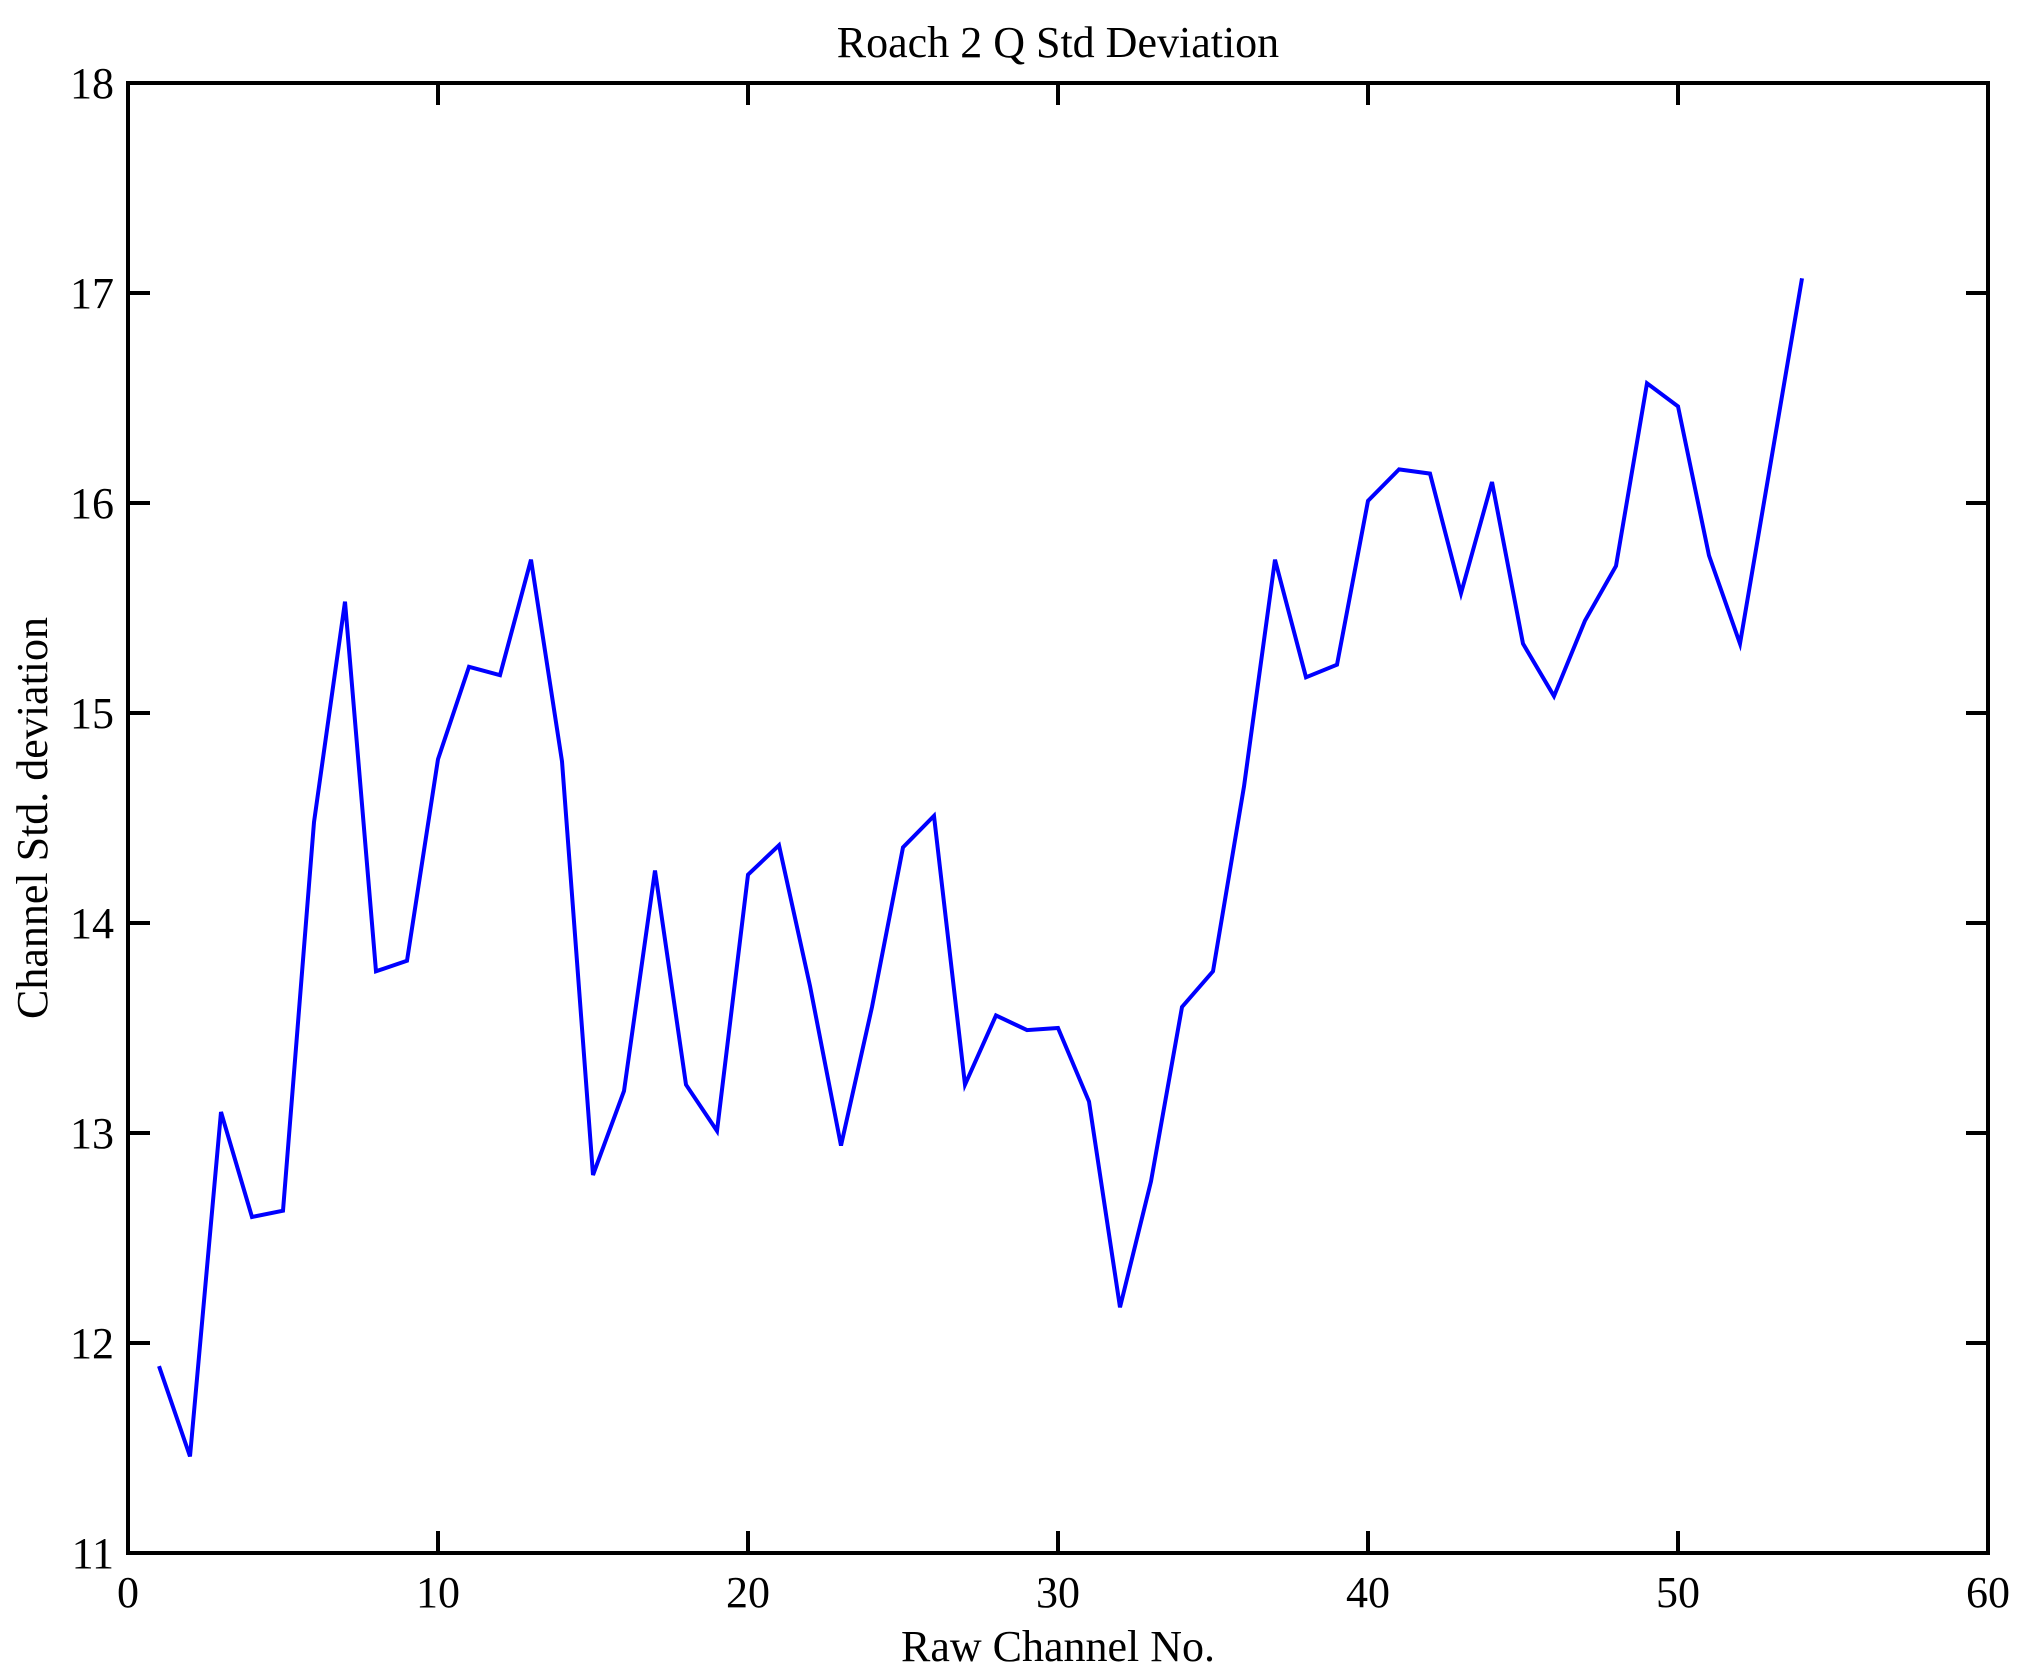 The height and width of the screenshot is (1671, 2025). Describe the element at coordinates (1988, 1592) in the screenshot. I see `x-tick-label: 60` at that location.